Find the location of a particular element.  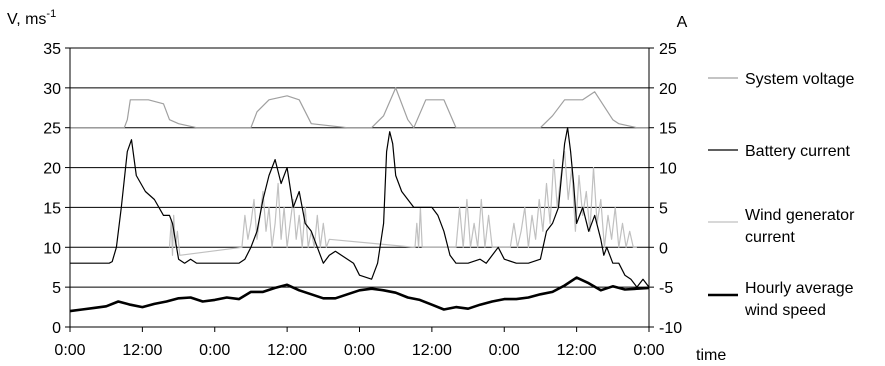

x-axis: 0:00 12:00 0:00 12:00 0:00 12:00 0:00 12:00 0:00 is located at coordinates (359, 343).